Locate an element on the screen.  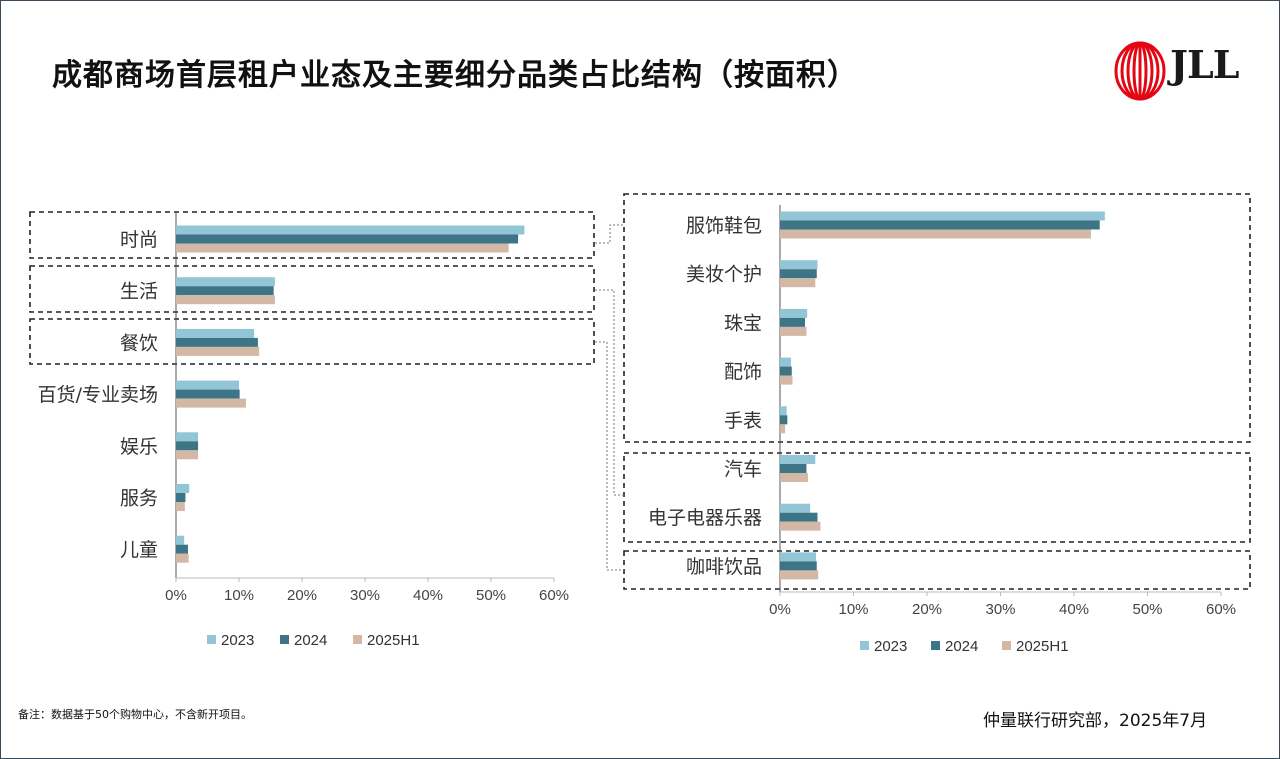
category-label: 服务 is located at coordinates (139, 499).